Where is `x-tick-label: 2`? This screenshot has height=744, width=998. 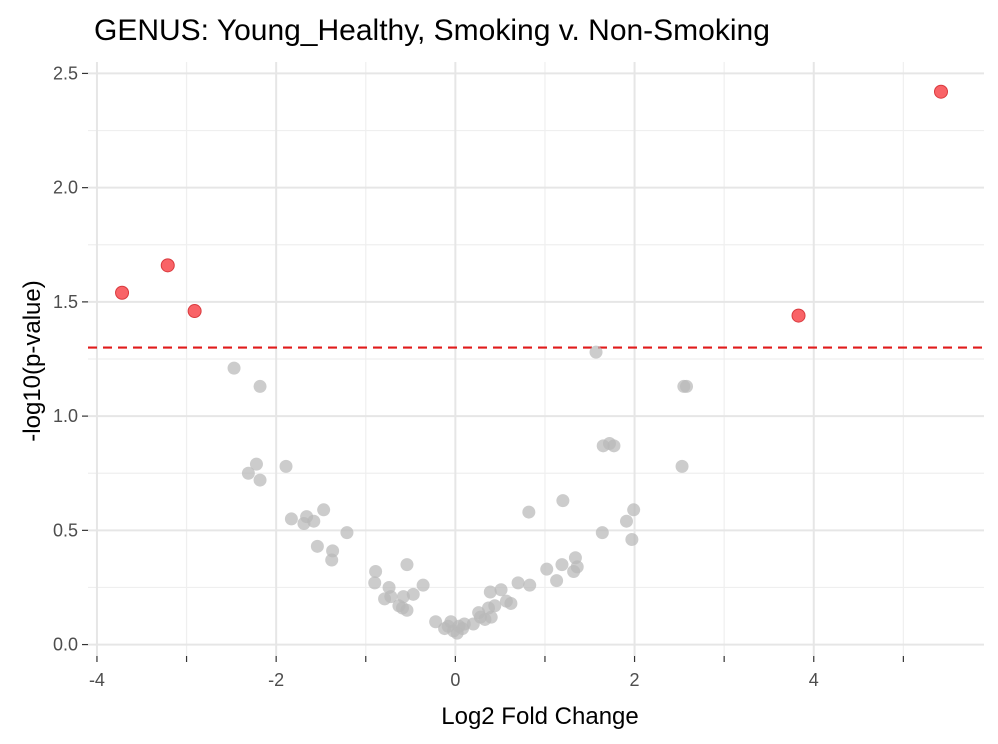
x-tick-label: 2 is located at coordinates (635, 680).